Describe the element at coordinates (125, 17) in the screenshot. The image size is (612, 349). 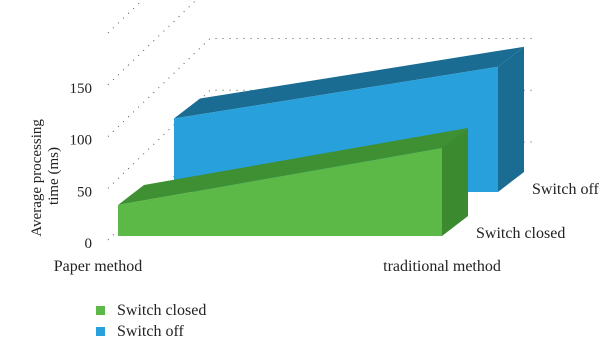
I see `gridline` at that location.